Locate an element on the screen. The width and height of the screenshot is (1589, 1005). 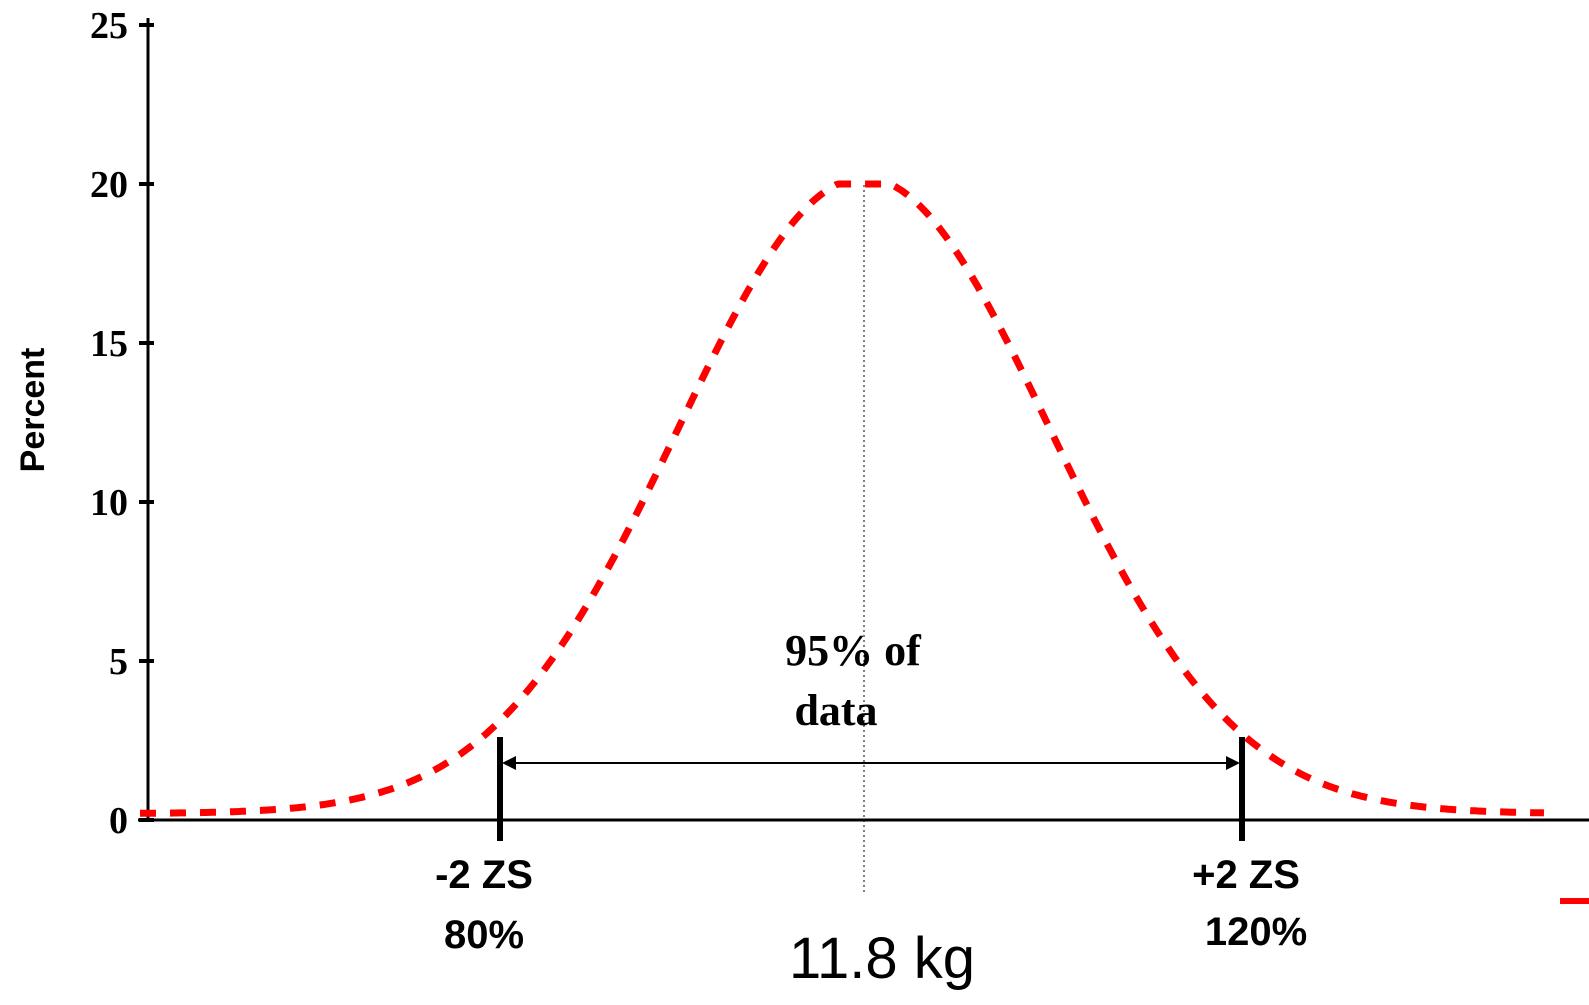
annotation-line1: 95% of is located at coordinates (853, 650).